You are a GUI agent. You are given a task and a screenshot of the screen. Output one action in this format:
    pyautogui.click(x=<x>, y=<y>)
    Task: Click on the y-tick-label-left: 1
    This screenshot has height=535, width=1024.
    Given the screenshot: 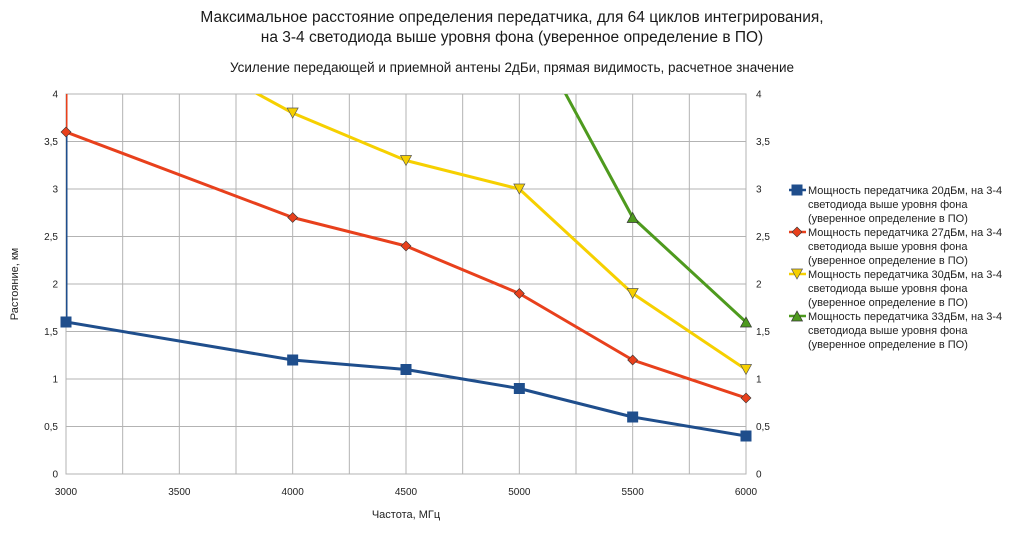 What is the action you would take?
    pyautogui.click(x=55, y=380)
    